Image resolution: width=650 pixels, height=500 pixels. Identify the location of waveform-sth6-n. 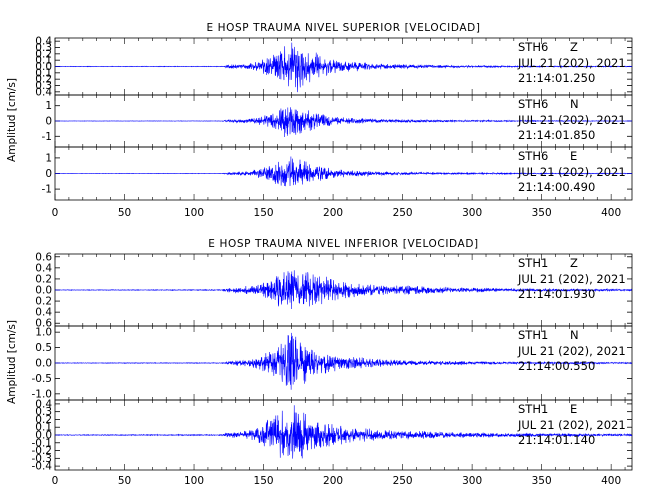
(343, 122).